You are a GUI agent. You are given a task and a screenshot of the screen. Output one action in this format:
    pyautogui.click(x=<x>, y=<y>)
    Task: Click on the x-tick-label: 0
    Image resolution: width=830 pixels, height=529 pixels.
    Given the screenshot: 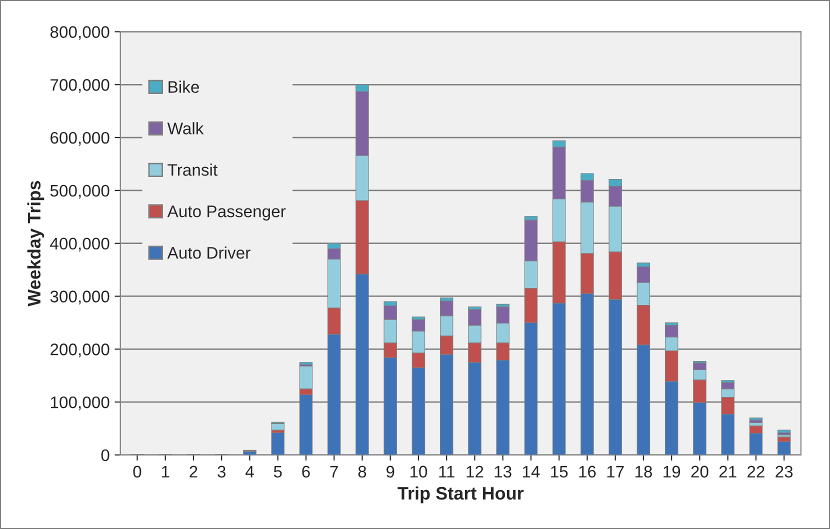 What is the action you would take?
    pyautogui.click(x=137, y=472)
    